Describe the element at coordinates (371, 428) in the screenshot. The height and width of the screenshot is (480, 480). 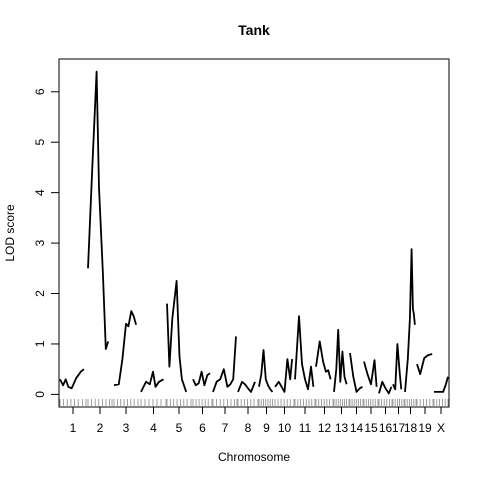
I see `x-tick-label: 15` at that location.